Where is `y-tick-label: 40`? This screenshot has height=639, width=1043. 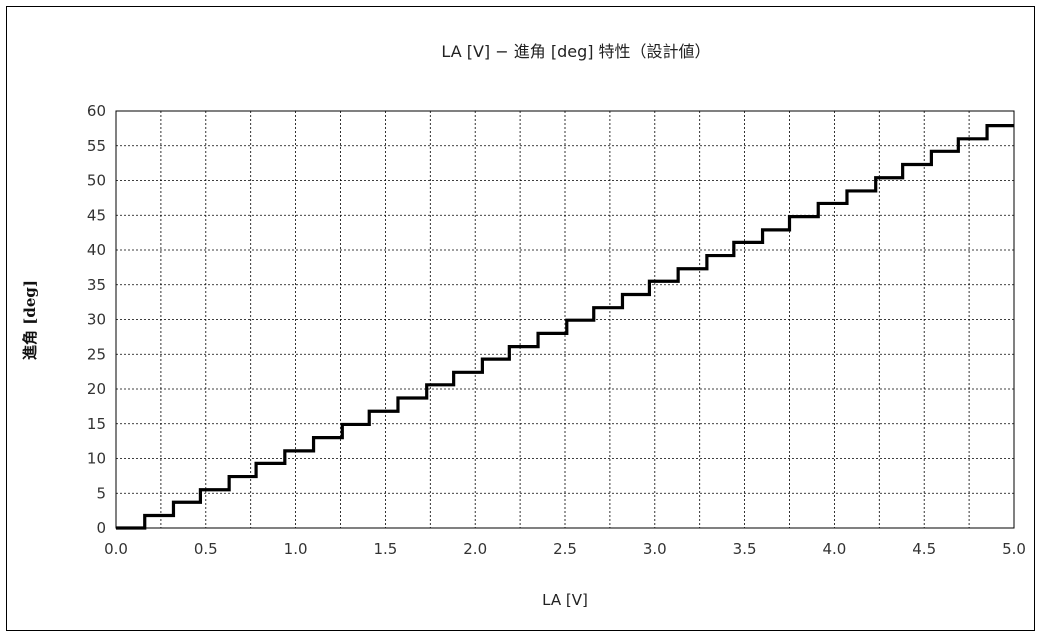 y-tick-label: 40 is located at coordinates (96, 250).